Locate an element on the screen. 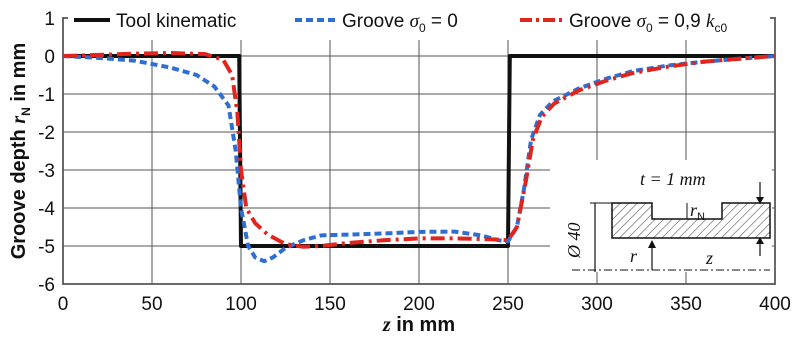  legend-label-tool: Tool kinematic is located at coordinates (176, 21).